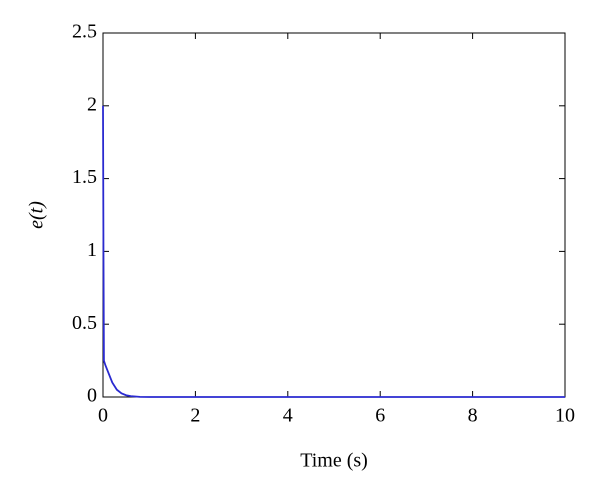  What do you see at coordinates (84, 177) in the screenshot?
I see `y-tick-label: 1.5` at bounding box center [84, 177].